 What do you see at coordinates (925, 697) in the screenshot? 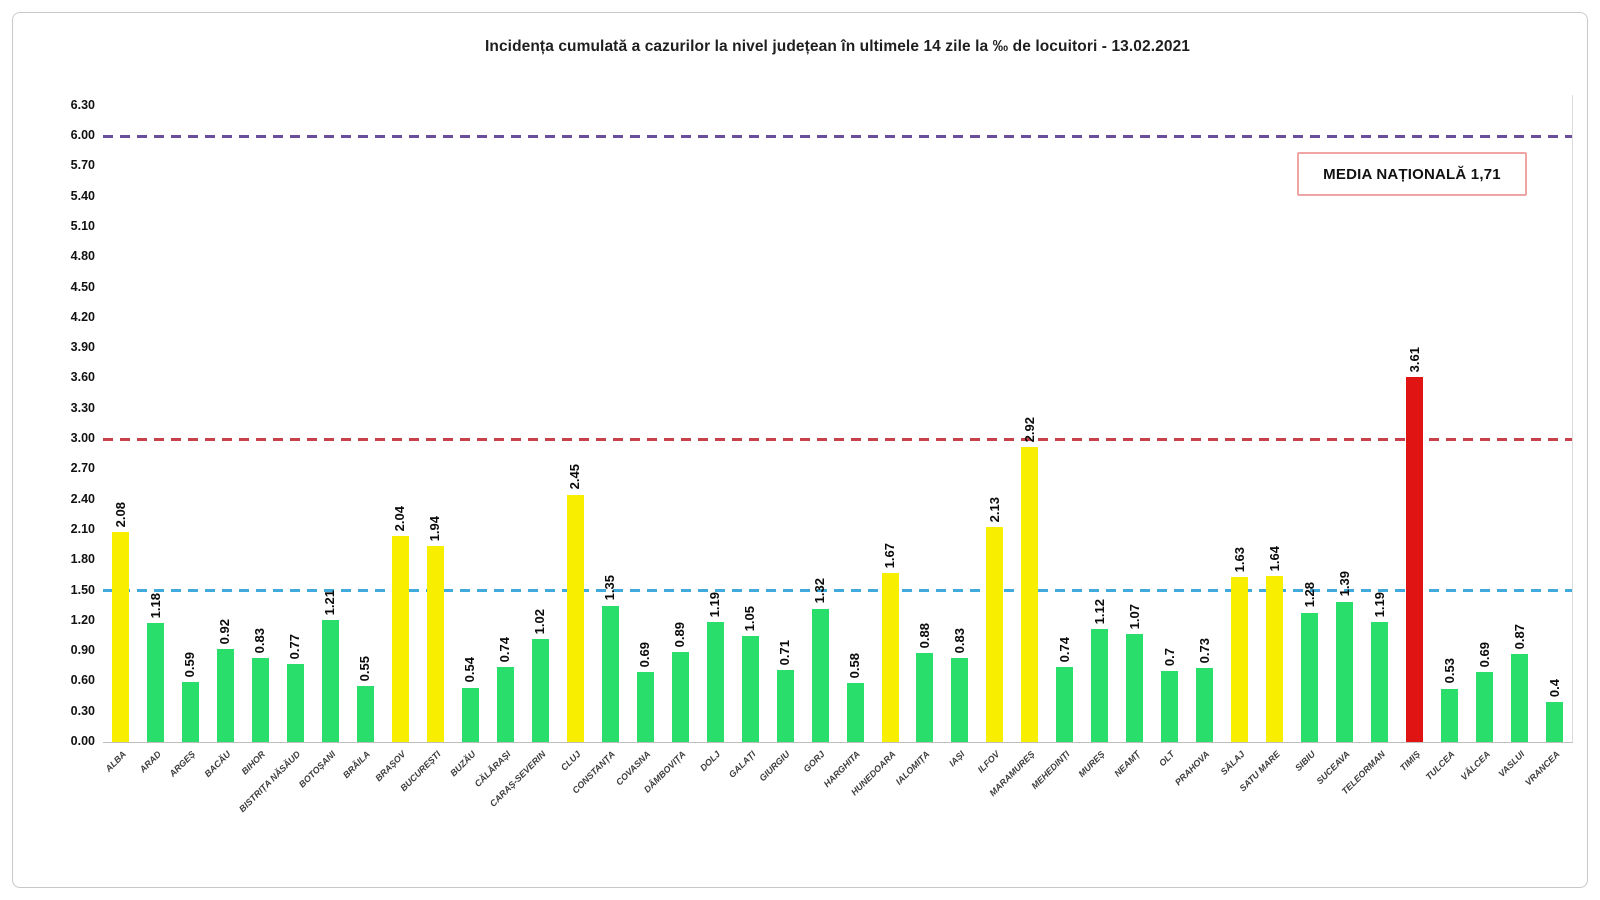
I see `bar-IALOMIȚA` at bounding box center [925, 697].